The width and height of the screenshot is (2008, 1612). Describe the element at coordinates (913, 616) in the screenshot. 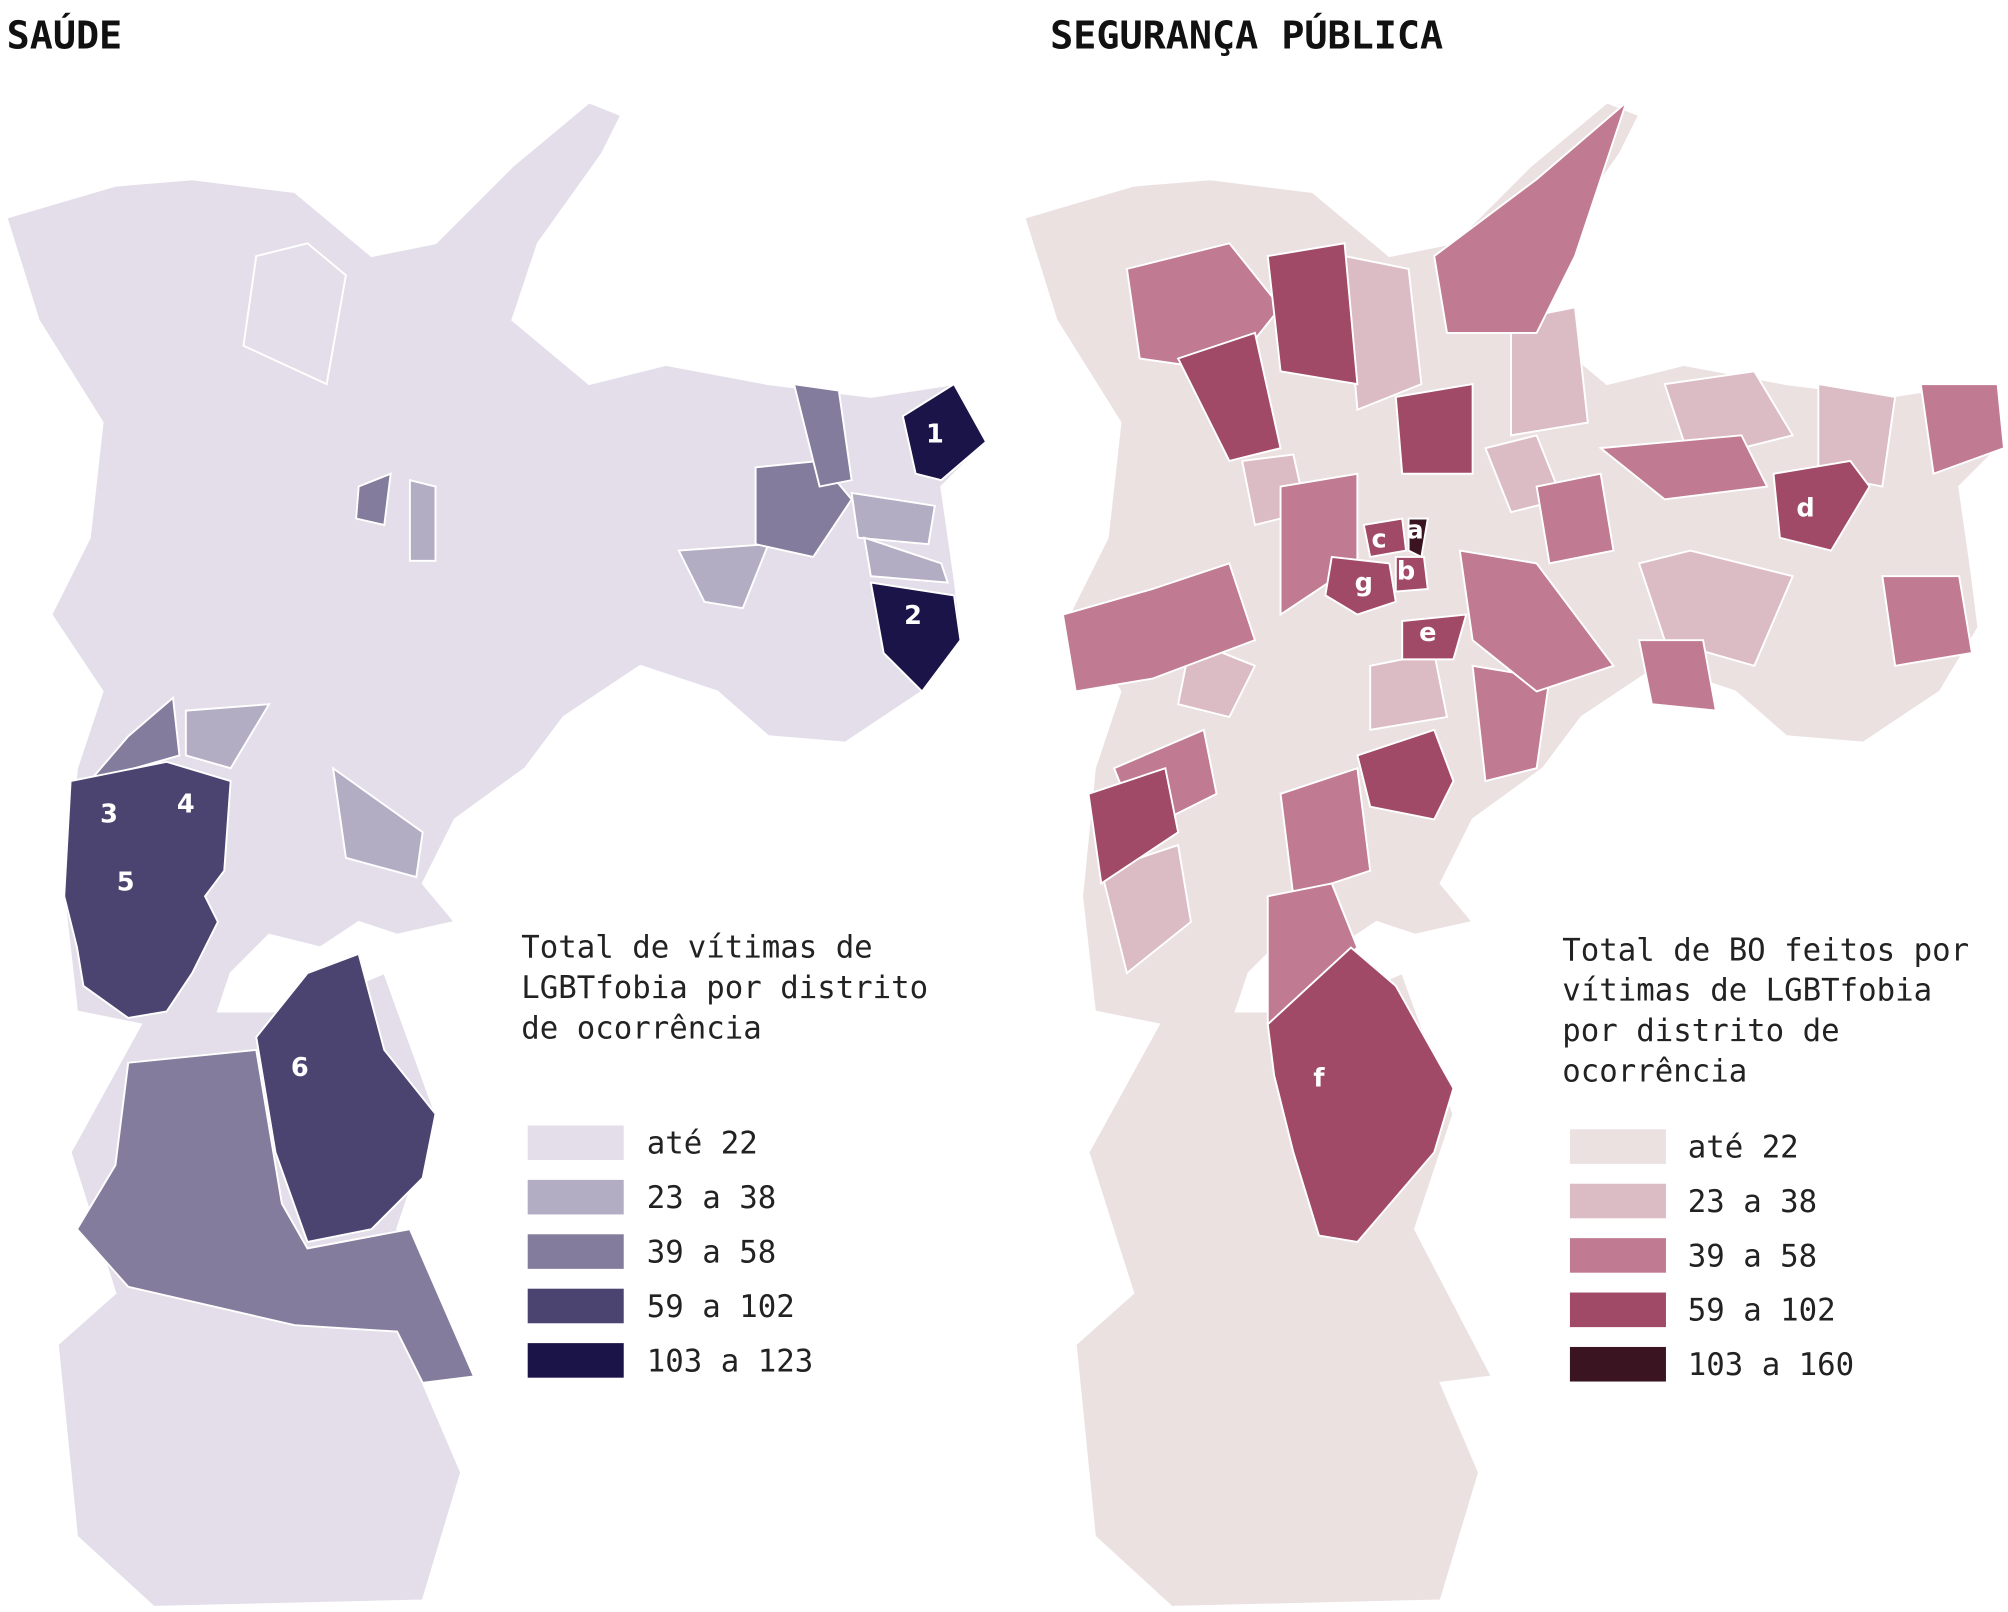

I see `district-label: 2` at that location.